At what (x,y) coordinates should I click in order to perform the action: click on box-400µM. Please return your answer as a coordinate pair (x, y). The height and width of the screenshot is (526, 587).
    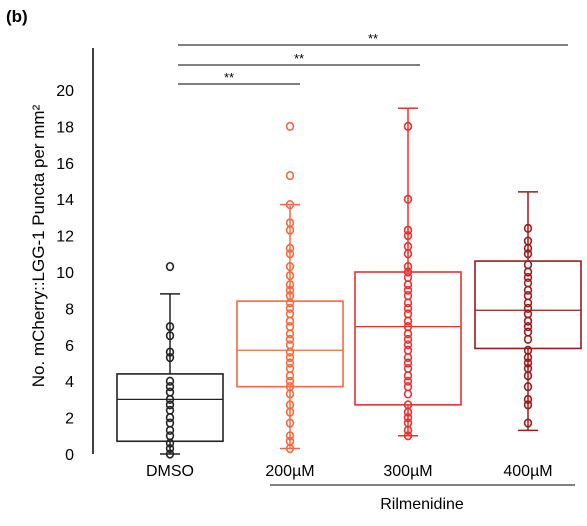
    Looking at the image, I should click on (528, 311).